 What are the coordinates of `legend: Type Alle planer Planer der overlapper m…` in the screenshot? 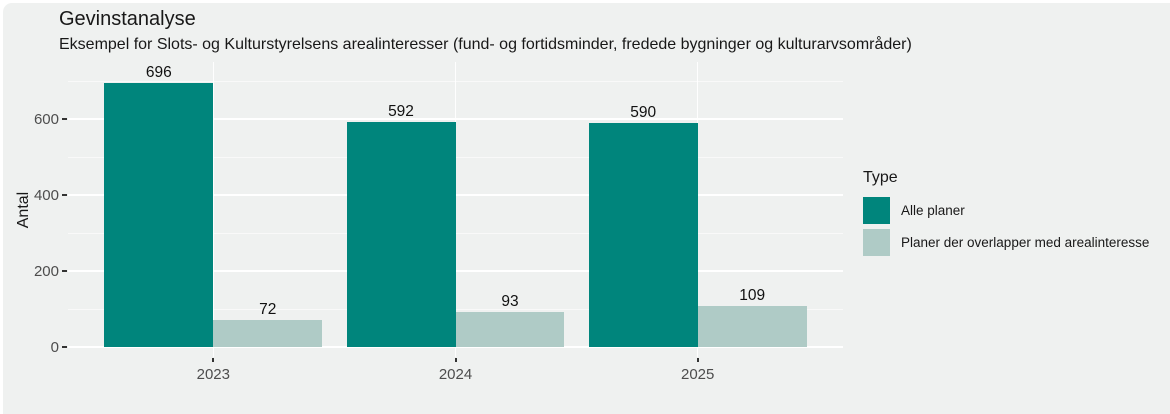 It's located at (1006, 215).